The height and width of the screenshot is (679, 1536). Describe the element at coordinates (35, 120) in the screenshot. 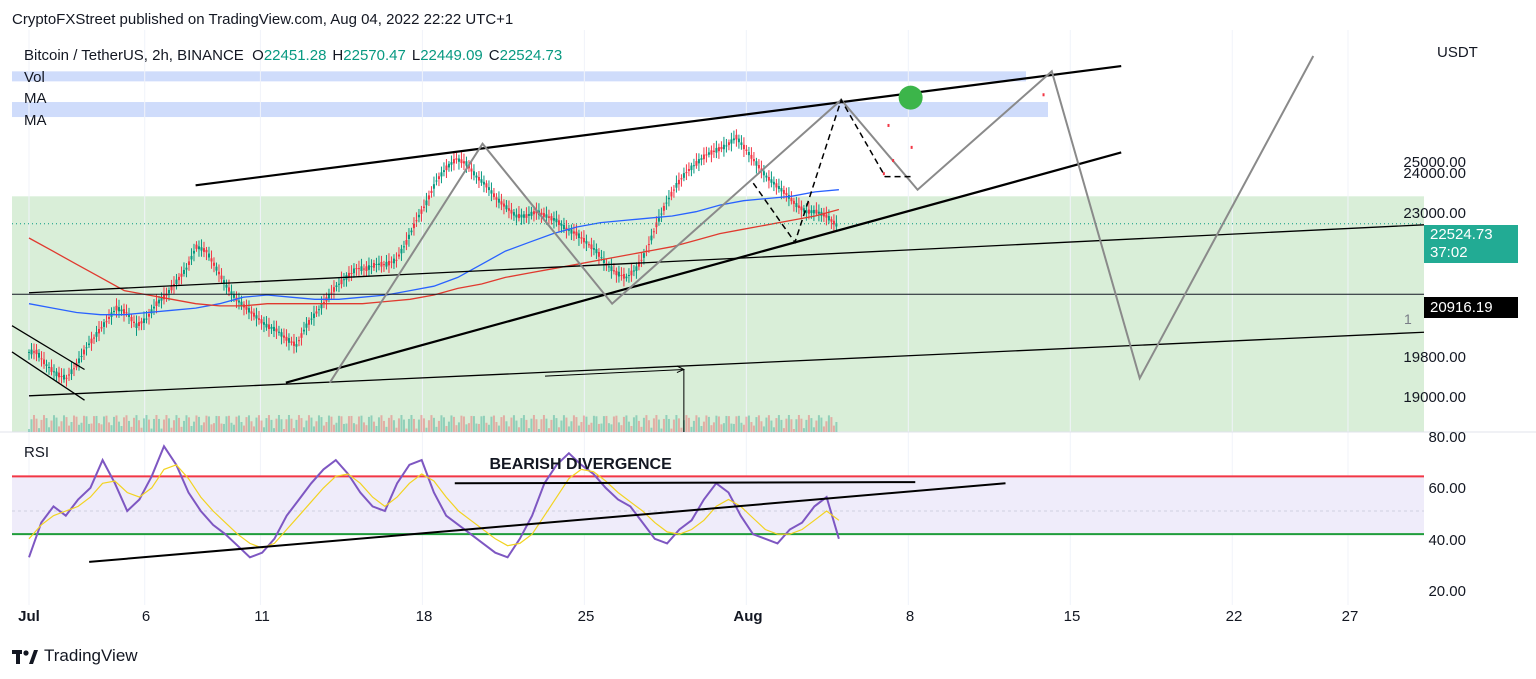

I see `legend-indicator-ma-2: MA` at that location.